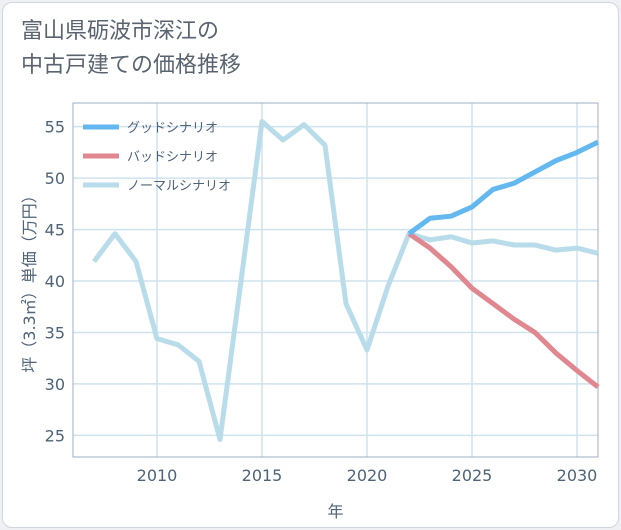  What do you see at coordinates (120, 31) in the screenshot?
I see `chart-title-line-1: 富山県砺波市深江の` at bounding box center [120, 31].